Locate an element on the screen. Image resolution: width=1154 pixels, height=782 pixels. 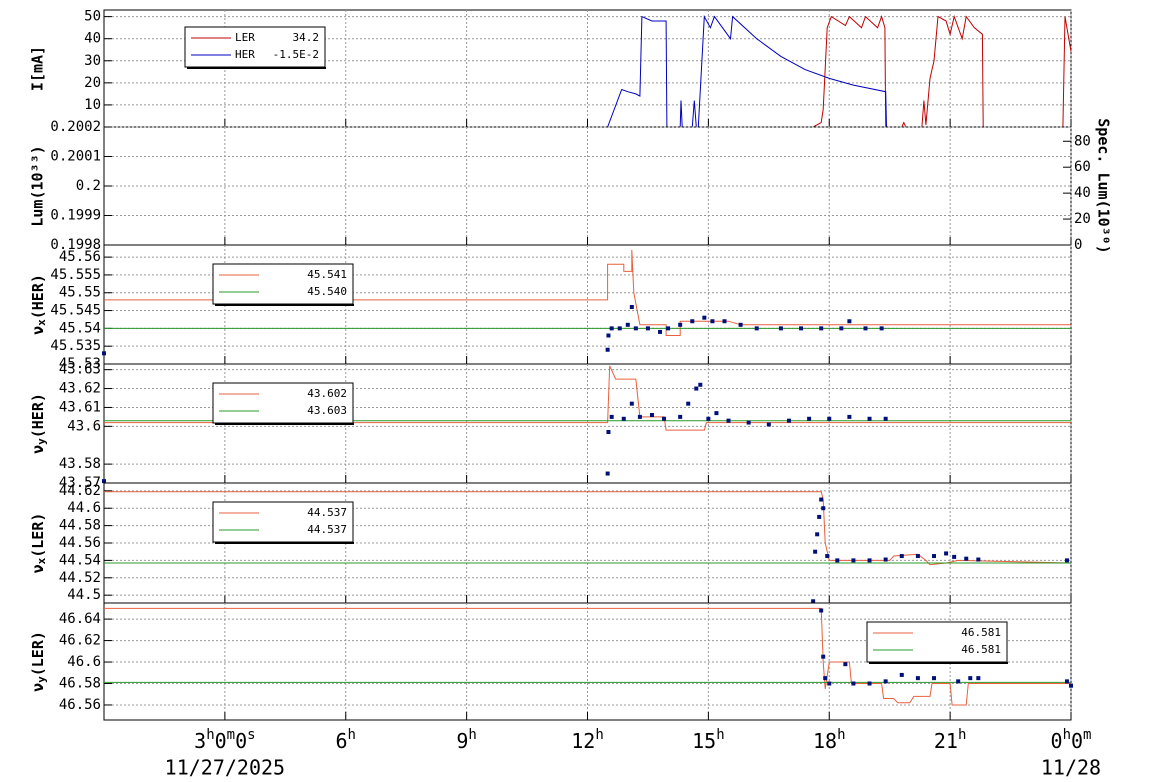
legend-value: 45.541 is located at coordinates (327, 274).